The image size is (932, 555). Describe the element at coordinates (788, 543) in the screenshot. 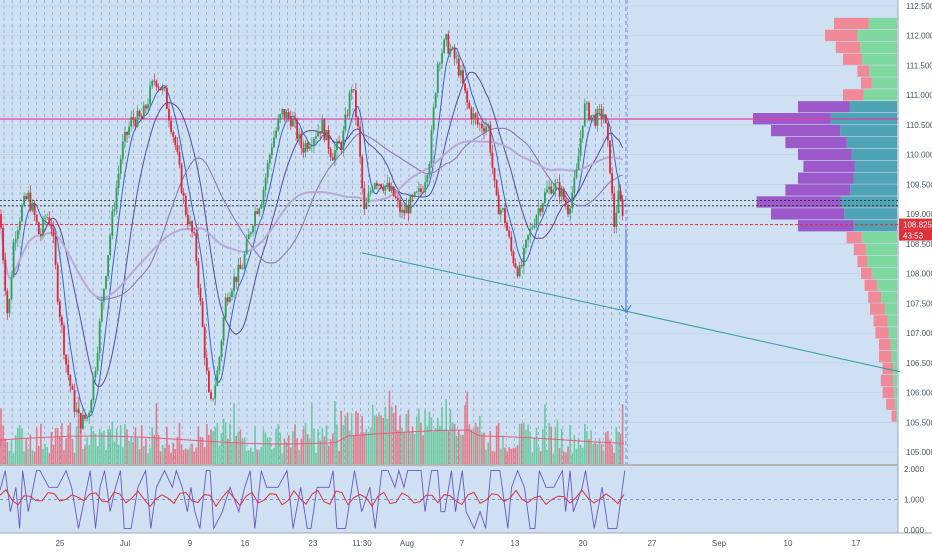

I see `time-tick-label: 10` at that location.